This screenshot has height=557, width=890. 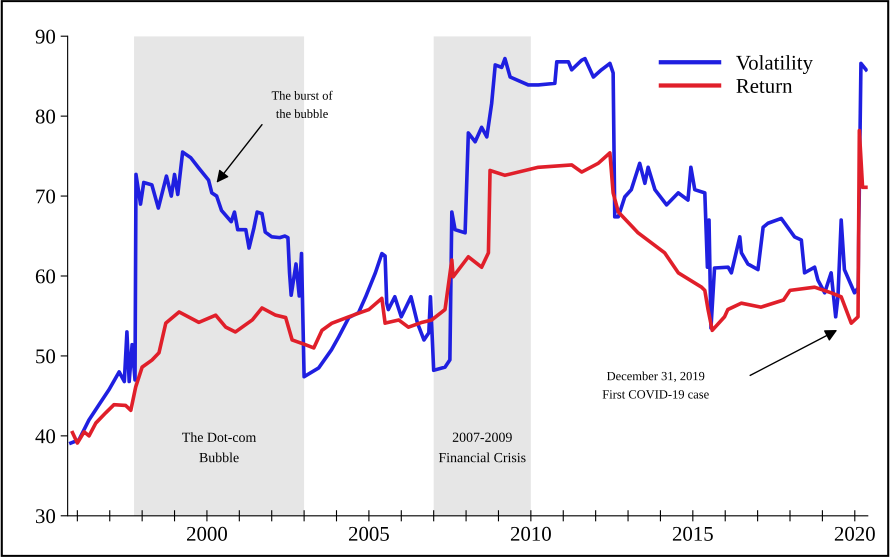 I want to click on y-tick-label: 80, so click(x=46, y=117).